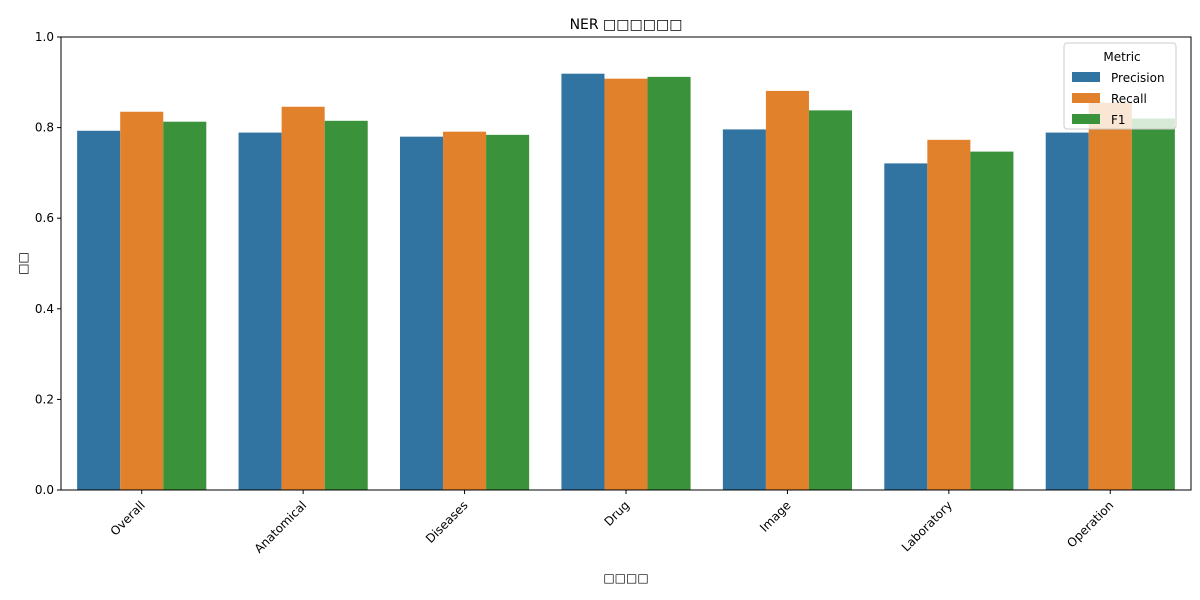  I want to click on x-tick-label-overall: Overall, so click(128, 518).